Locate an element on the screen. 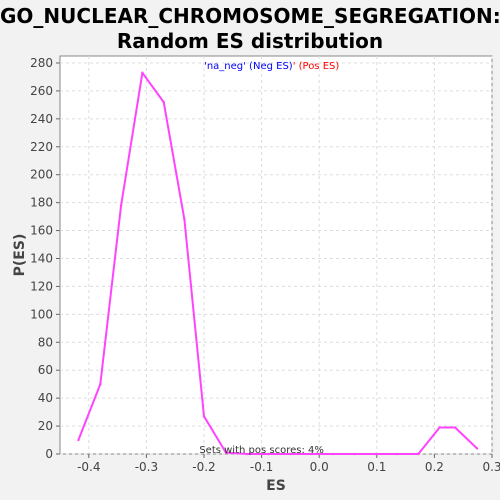 This screenshot has width=500, height=500. y-tick-label: 220 is located at coordinates (41, 147).